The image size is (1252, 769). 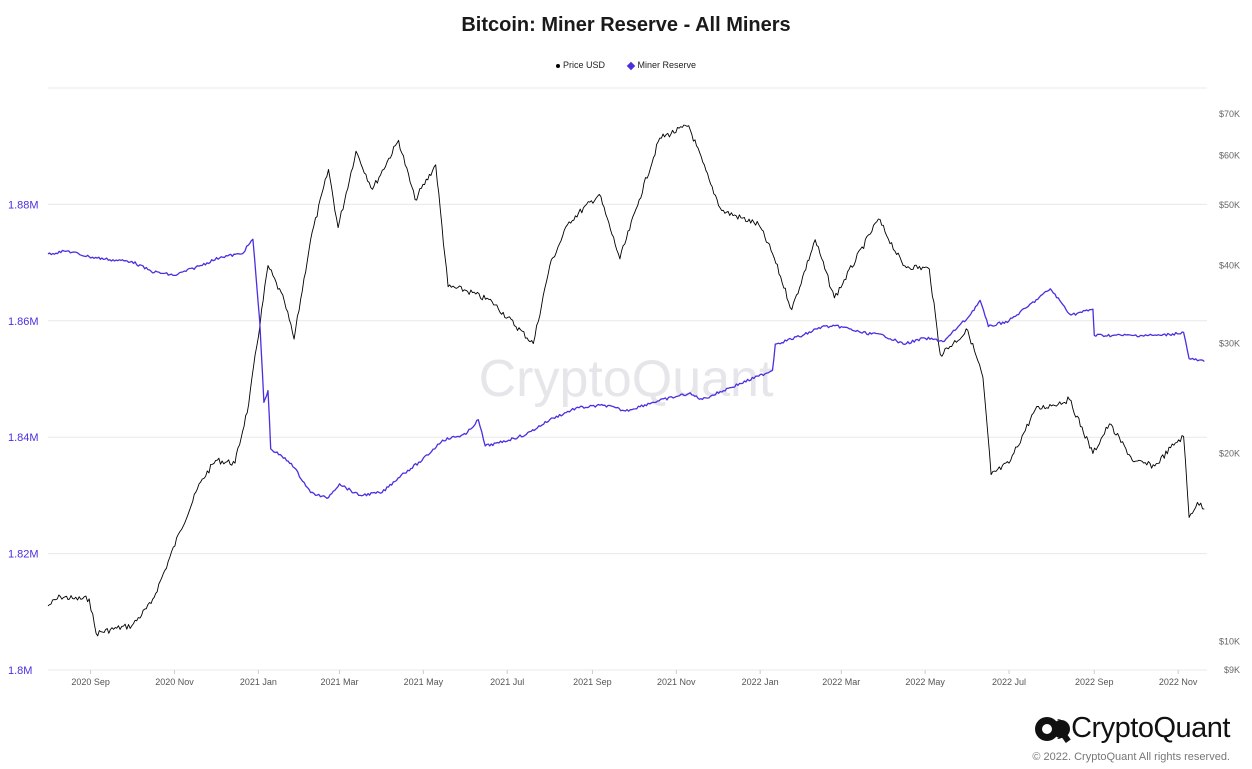 What do you see at coordinates (507, 682) in the screenshot?
I see `x-tick-label: 2021 Jul` at bounding box center [507, 682].